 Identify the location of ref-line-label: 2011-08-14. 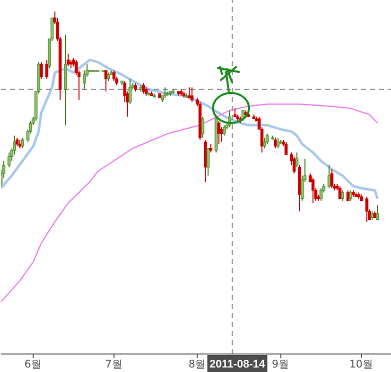
(237, 364).